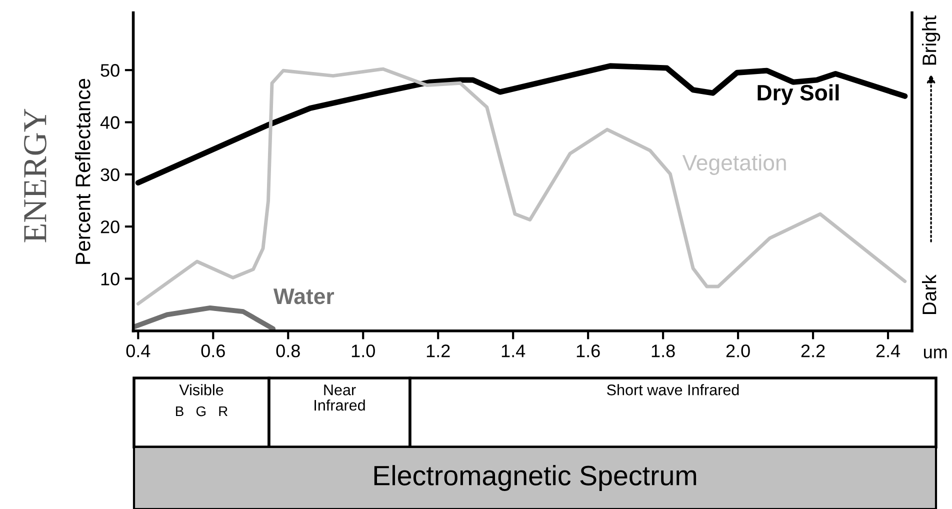  I want to click on x-tick-label: 1.4, so click(514, 351).